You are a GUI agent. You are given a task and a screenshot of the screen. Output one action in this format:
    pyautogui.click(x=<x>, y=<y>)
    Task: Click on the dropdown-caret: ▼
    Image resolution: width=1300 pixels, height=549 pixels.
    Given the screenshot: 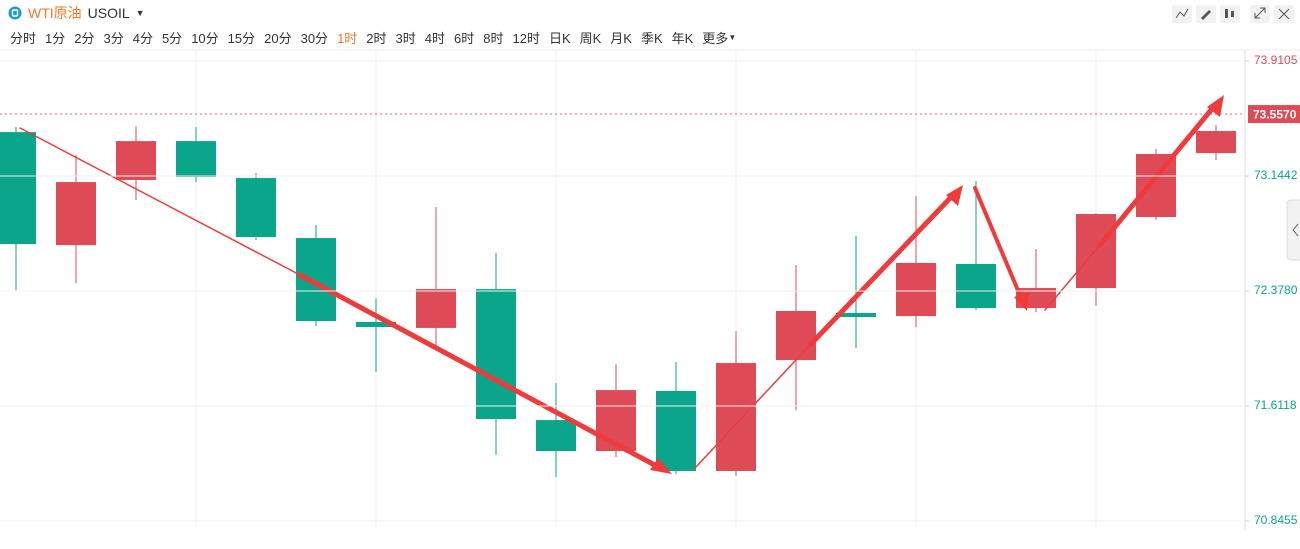 What is the action you would take?
    pyautogui.click(x=140, y=13)
    